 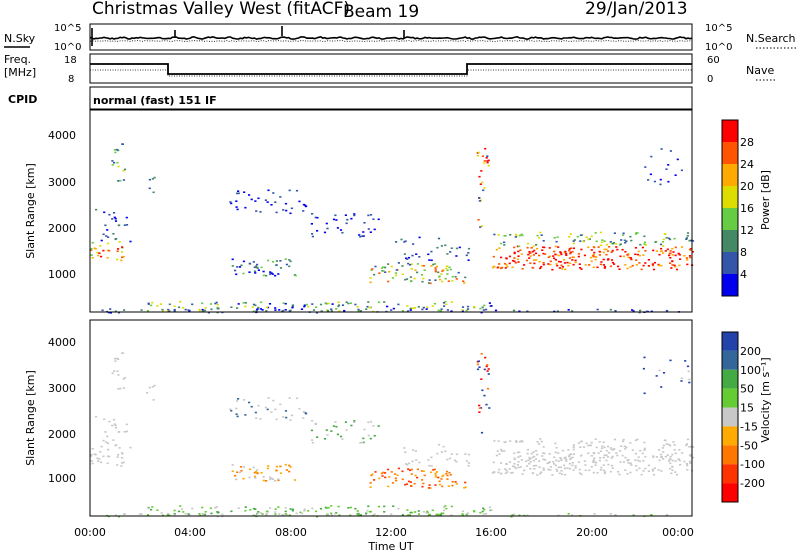 I want to click on noise-left-tick-bottom: 10^0, so click(x=67, y=47).